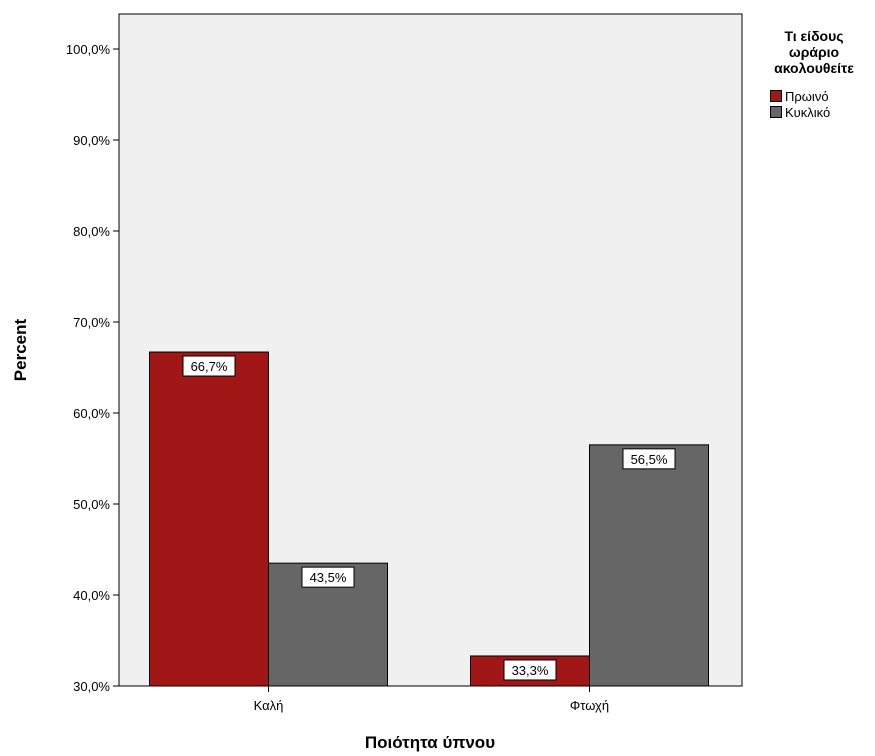 The width and height of the screenshot is (875, 756). What do you see at coordinates (814, 36) in the screenshot?
I see `legend-title-line: Τι είδους` at bounding box center [814, 36].